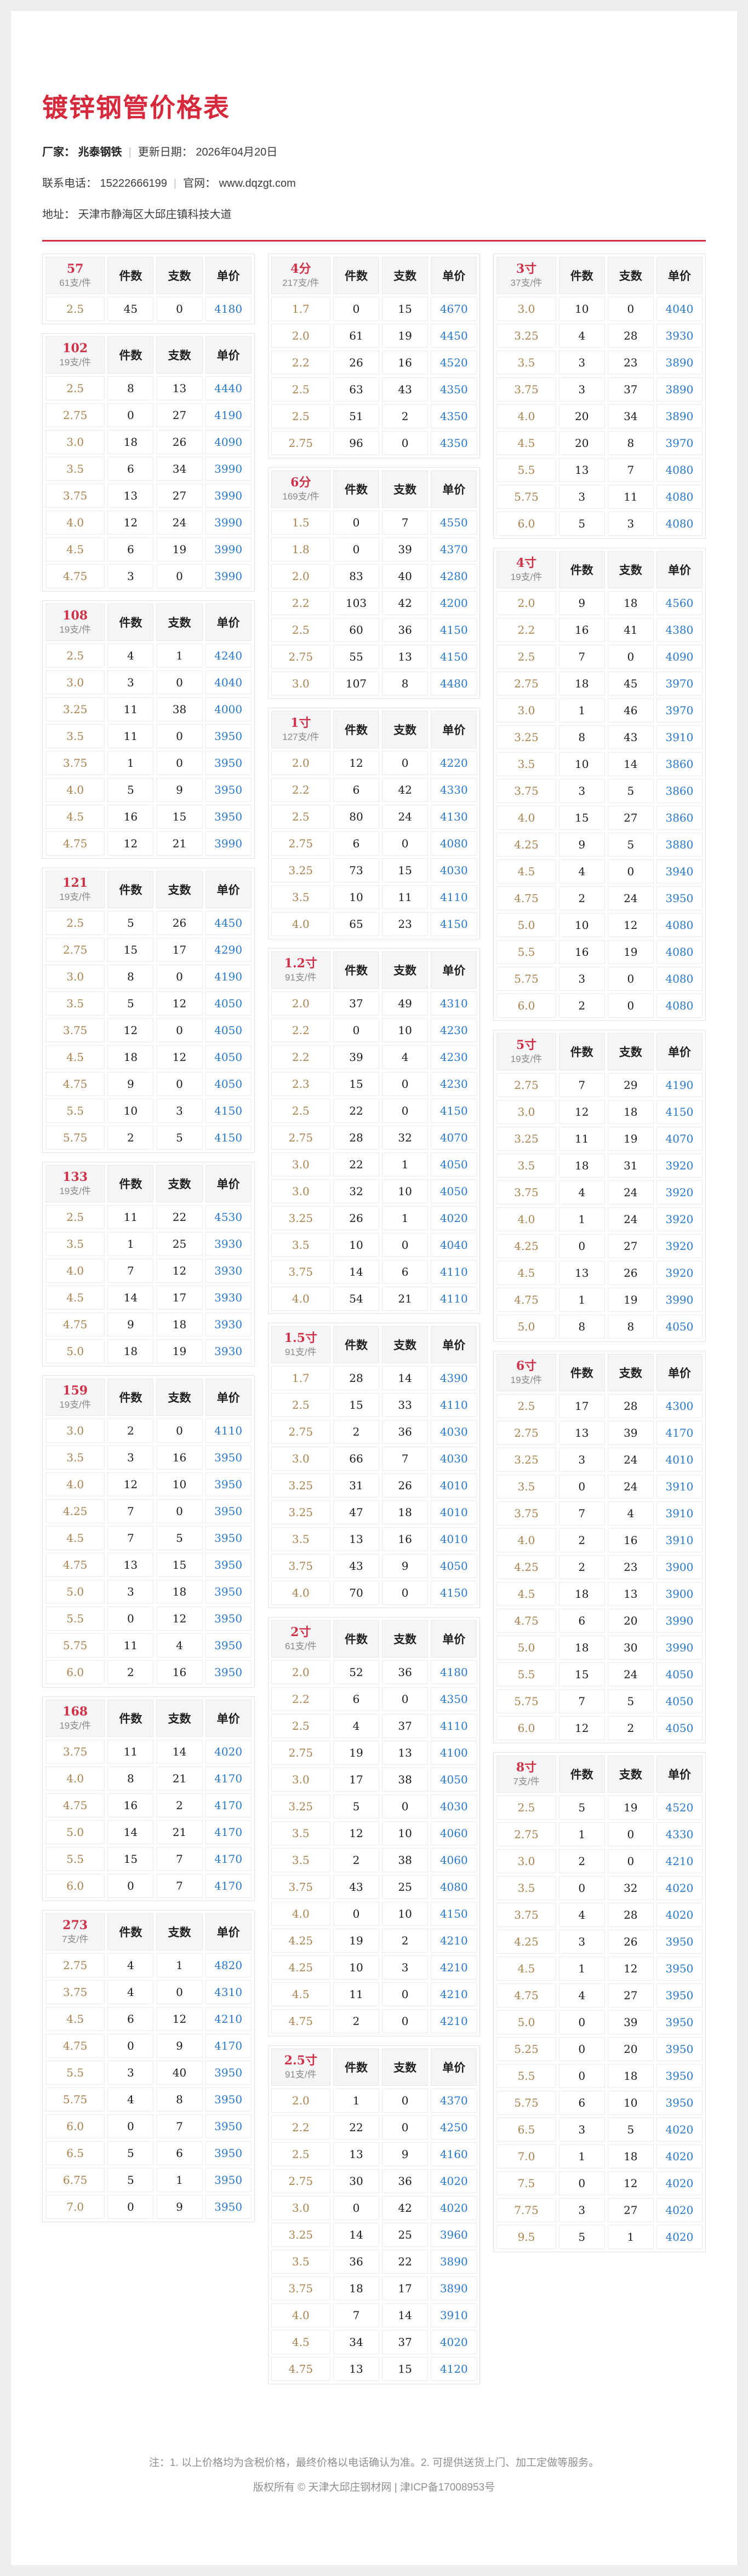  Describe the element at coordinates (680, 710) in the screenshot. I see `price-cell: 3970` at that location.